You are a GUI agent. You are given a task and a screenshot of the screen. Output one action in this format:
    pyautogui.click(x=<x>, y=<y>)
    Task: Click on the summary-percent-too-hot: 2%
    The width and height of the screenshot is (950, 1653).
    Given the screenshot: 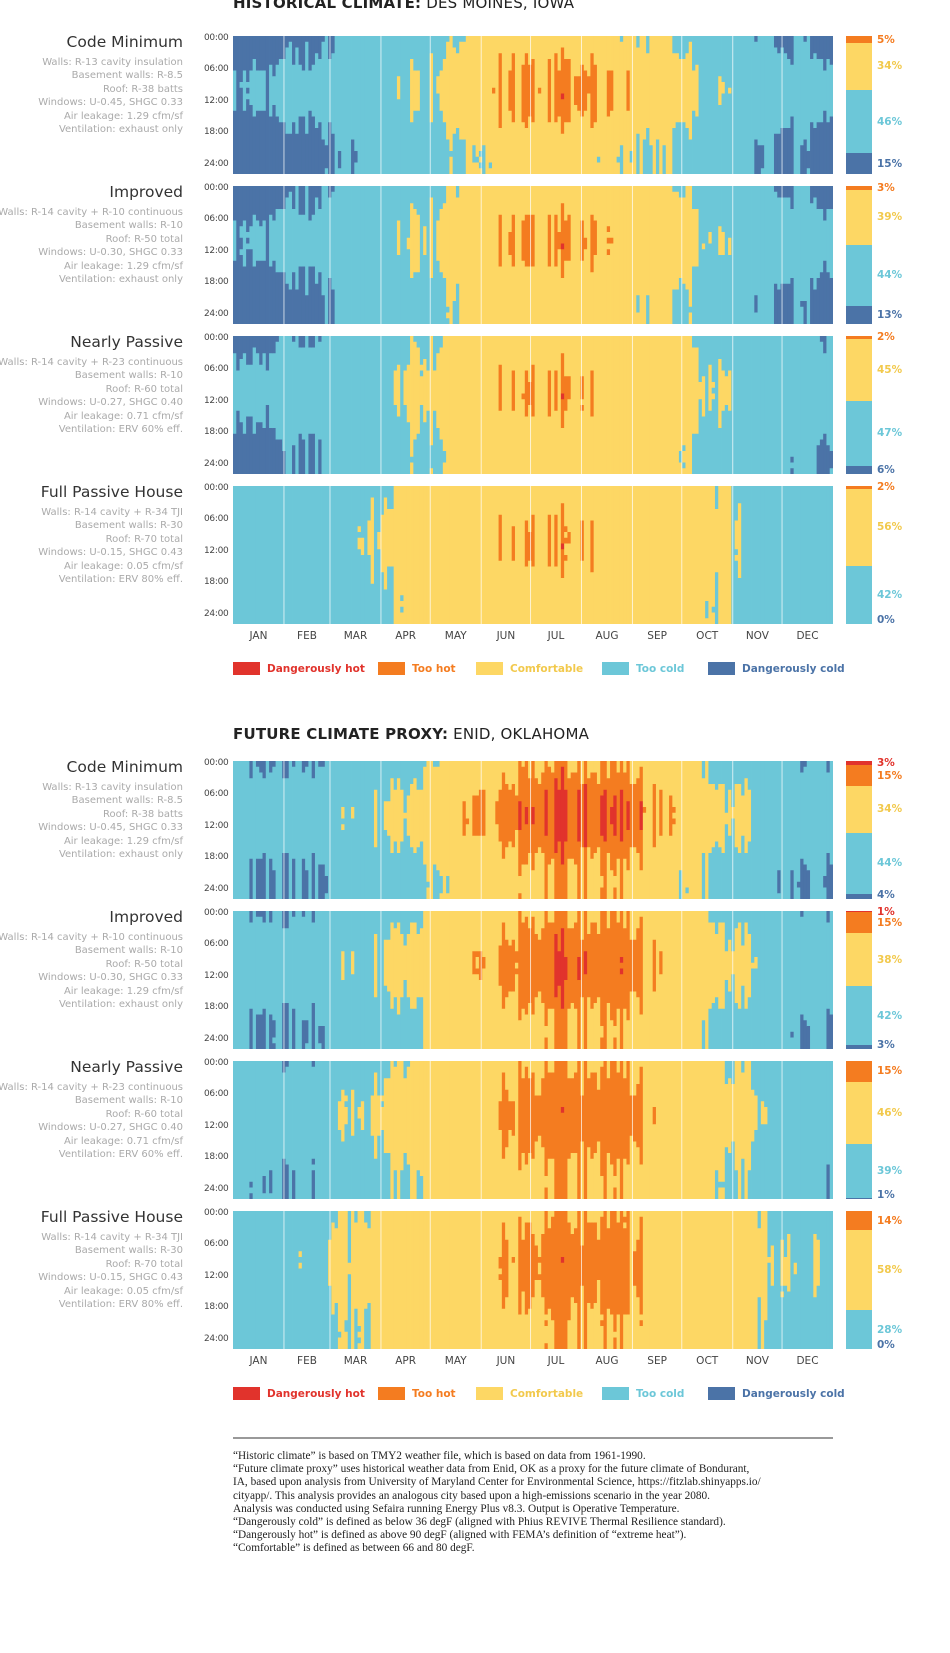 What is the action you would take?
    pyautogui.click(x=886, y=487)
    